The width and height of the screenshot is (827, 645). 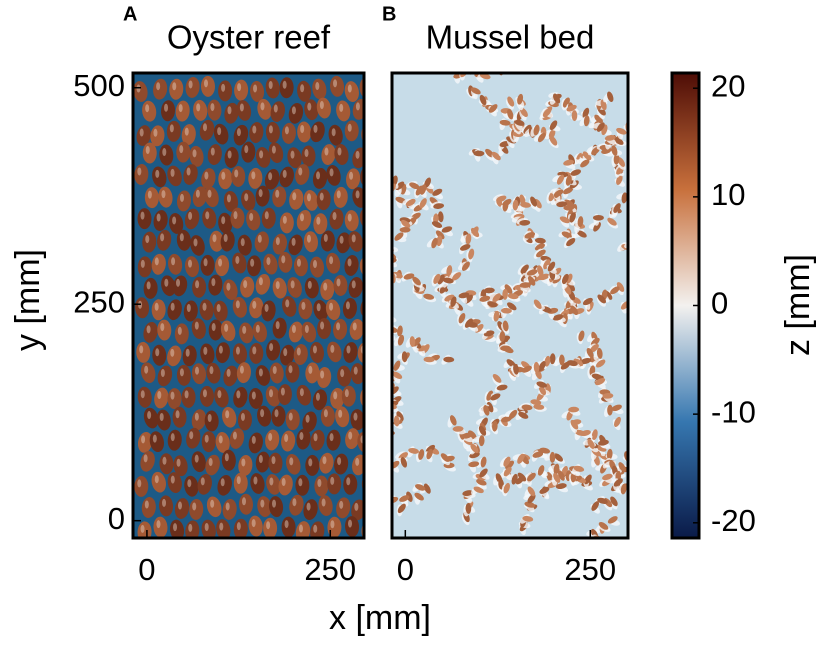 I want to click on colorbar-label: z [mm], so click(x=798, y=305).